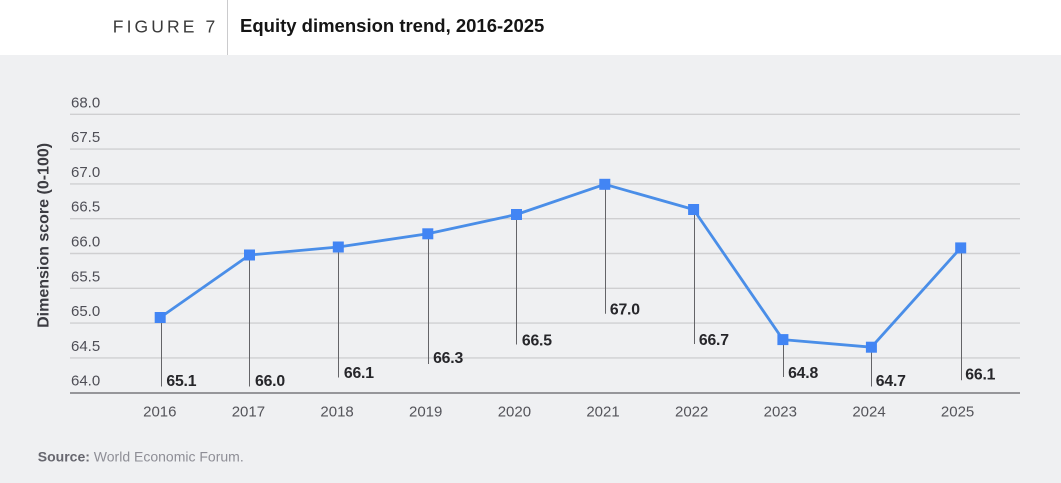  I want to click on svg-text: 2023, so click(780, 412).